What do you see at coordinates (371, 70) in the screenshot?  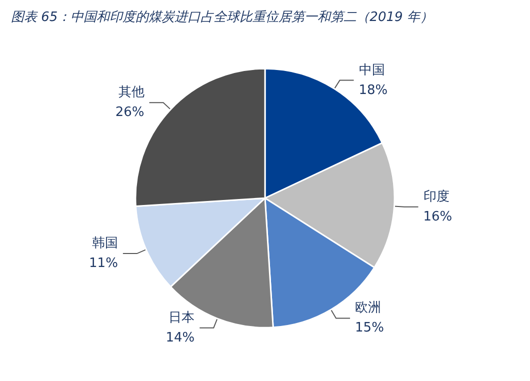 I see `slice-label: 中国` at bounding box center [371, 70].